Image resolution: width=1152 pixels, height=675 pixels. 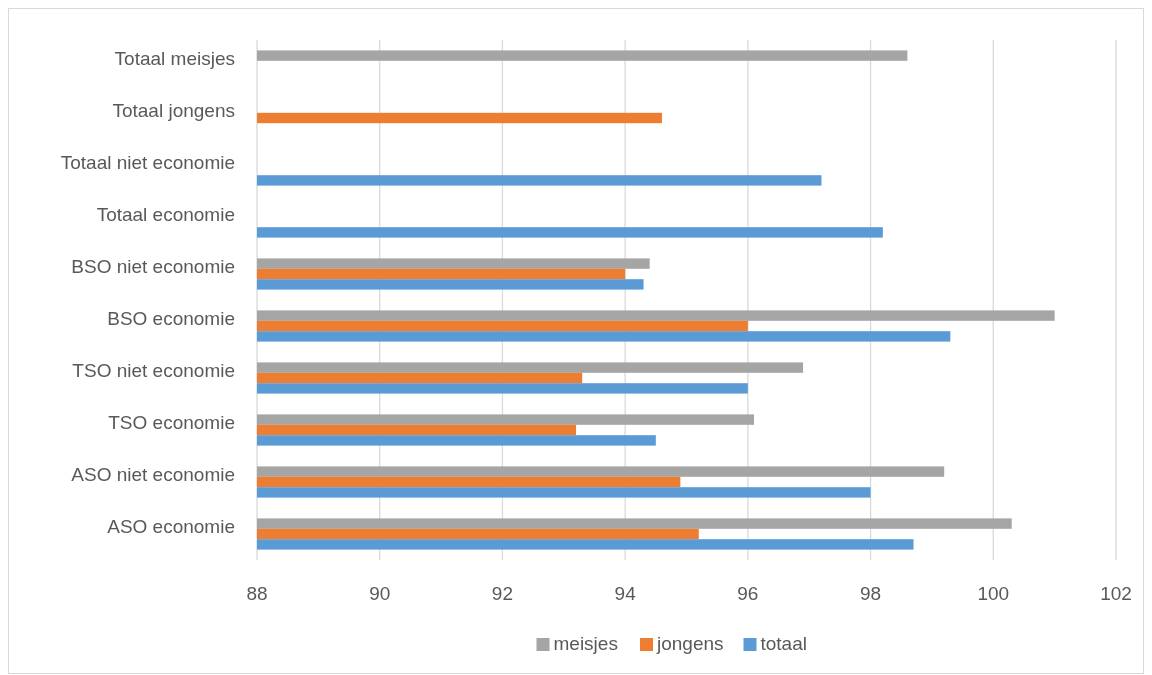 What do you see at coordinates (871, 593) in the screenshot?
I see `x-tick-label: 98` at bounding box center [871, 593].